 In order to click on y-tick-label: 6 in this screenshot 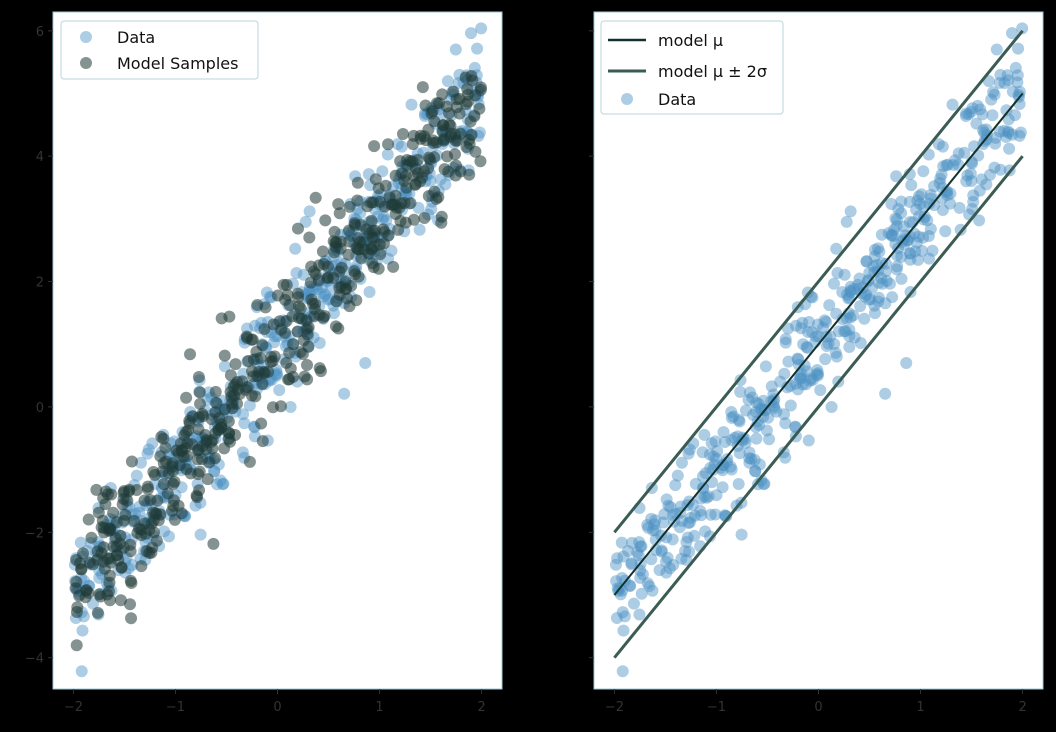, I will do `click(40, 32)`.